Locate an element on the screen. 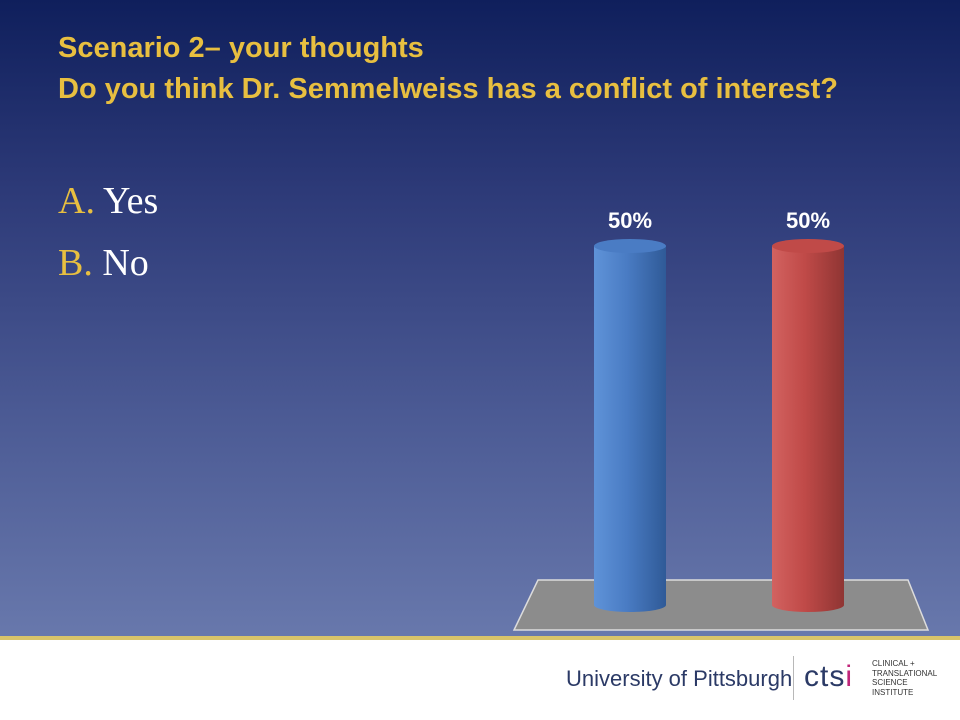 The width and height of the screenshot is (960, 720). option-a-letter: A. is located at coordinates (76, 201).